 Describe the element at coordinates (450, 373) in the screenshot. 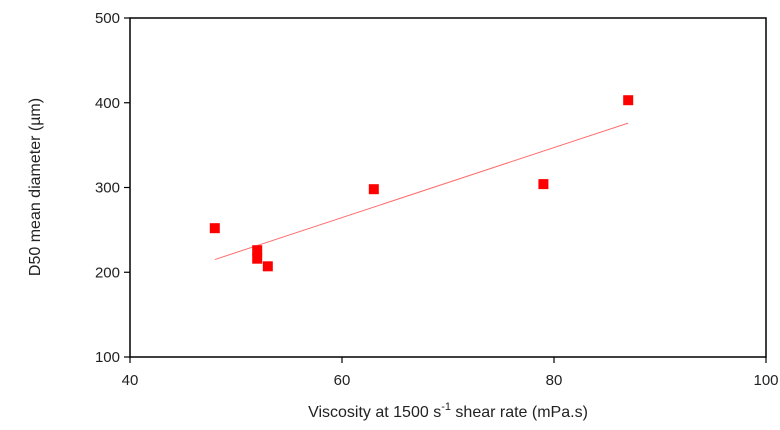

I see `x-axis: 40 60 80 100` at that location.